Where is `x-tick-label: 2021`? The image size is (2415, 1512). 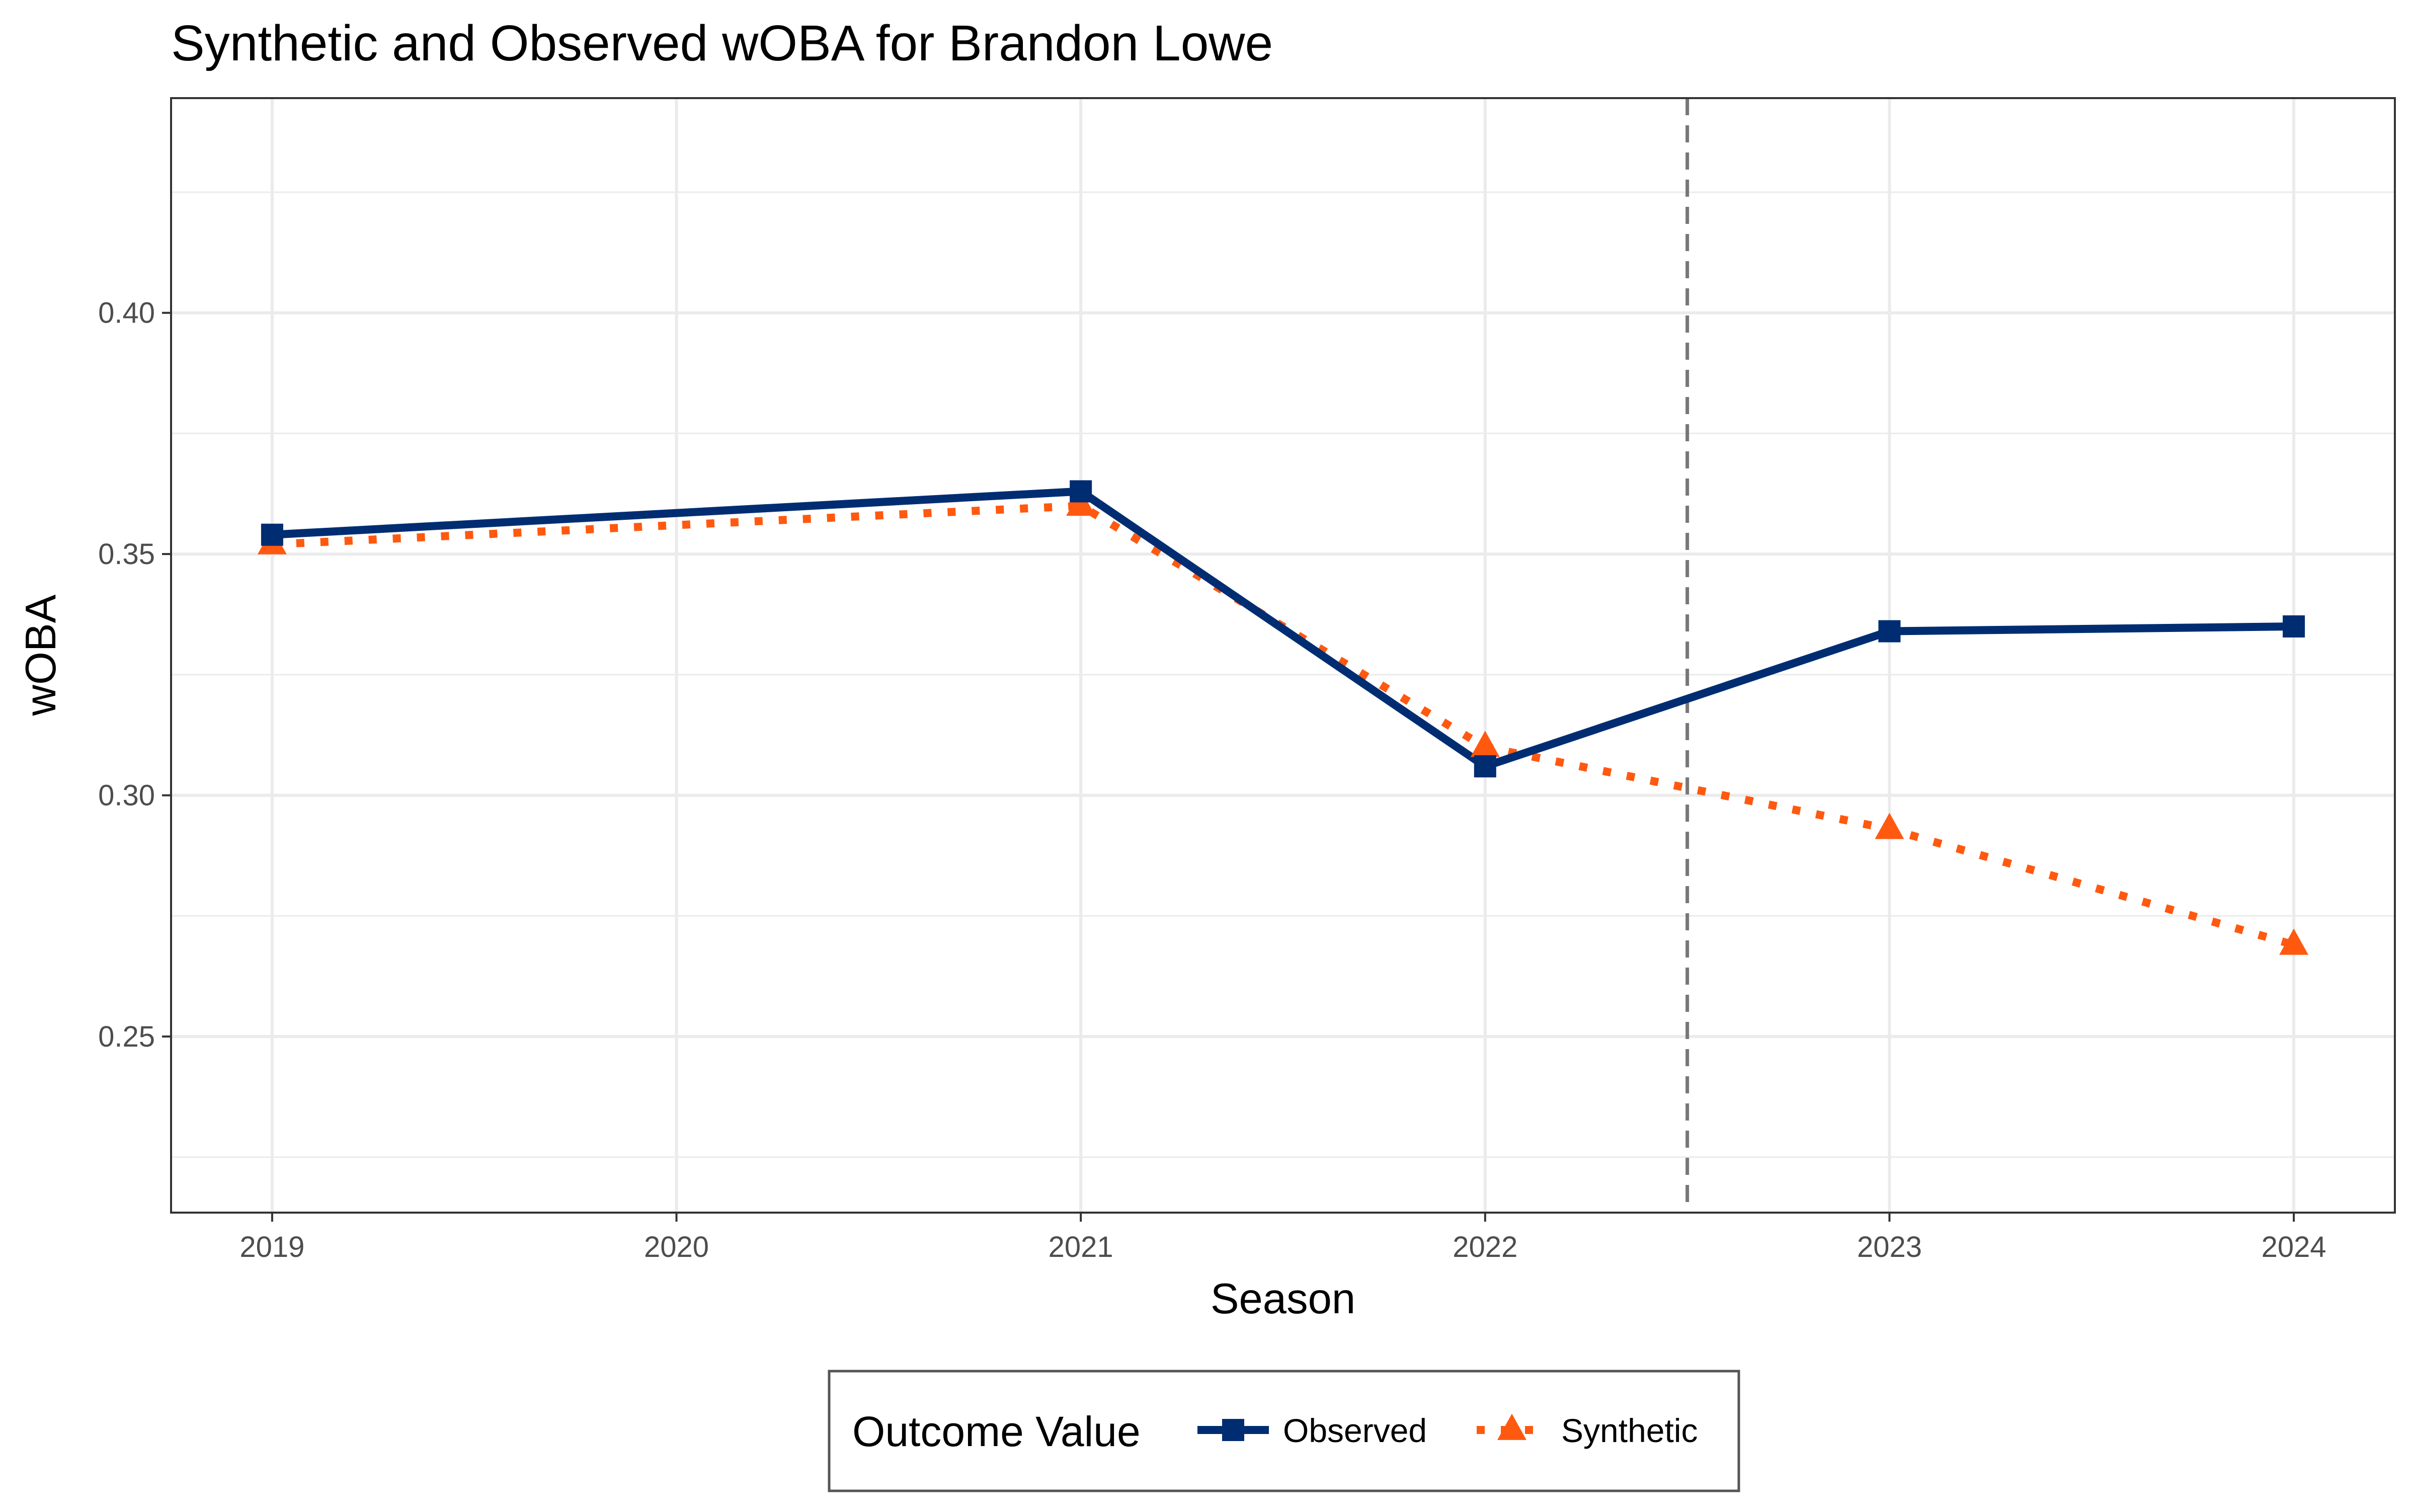
x-tick-label: 2021 is located at coordinates (1081, 1247).